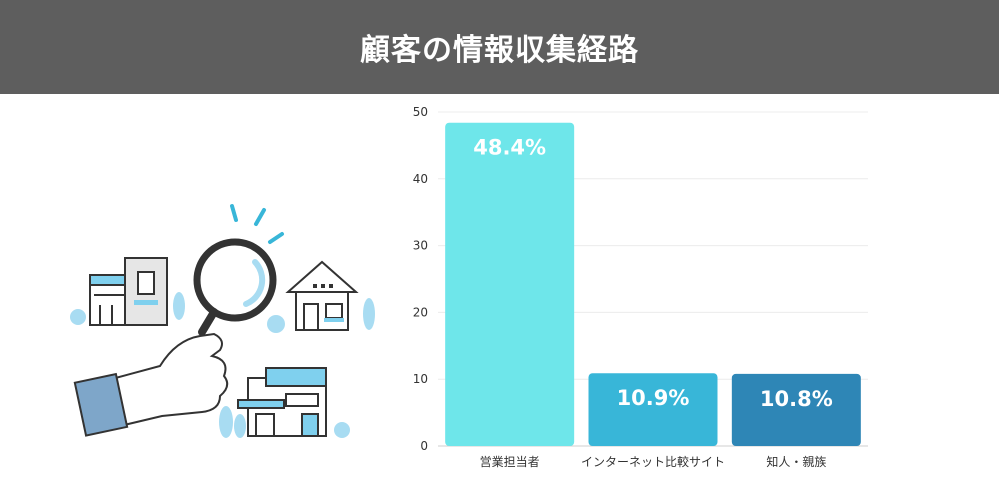 The height and width of the screenshot is (484, 999). Describe the element at coordinates (509, 148) in the screenshot. I see `data-label: 48.4%` at that location.